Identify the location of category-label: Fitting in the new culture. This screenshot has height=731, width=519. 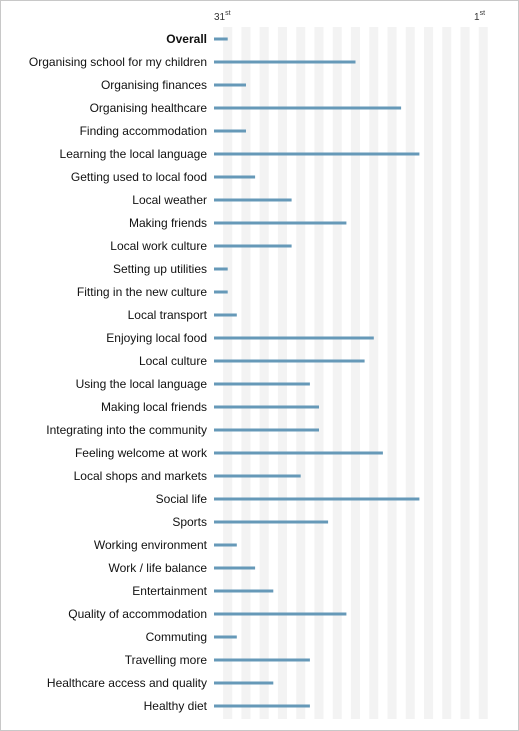
(142, 292).